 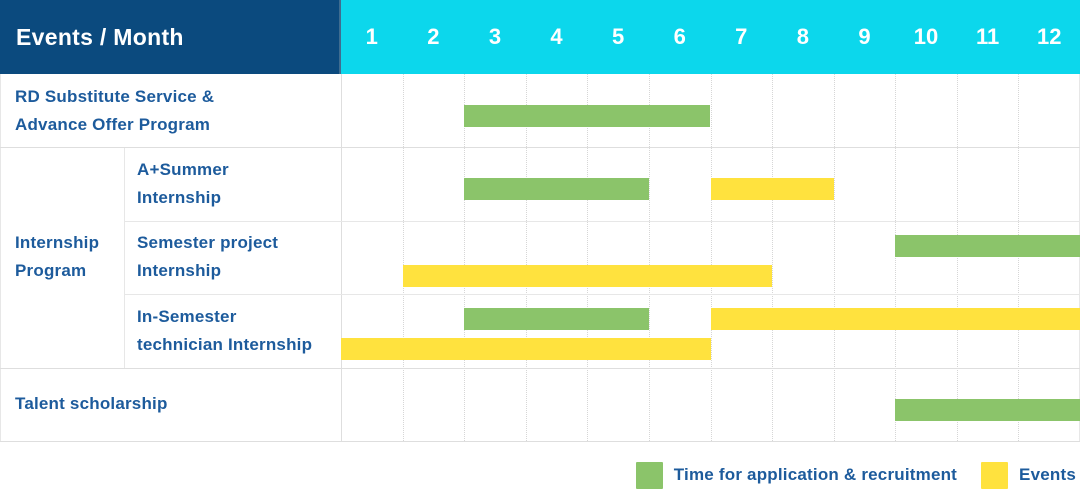 What do you see at coordinates (225, 344) in the screenshot?
I see `row-label-line: technician Internship` at bounding box center [225, 344].